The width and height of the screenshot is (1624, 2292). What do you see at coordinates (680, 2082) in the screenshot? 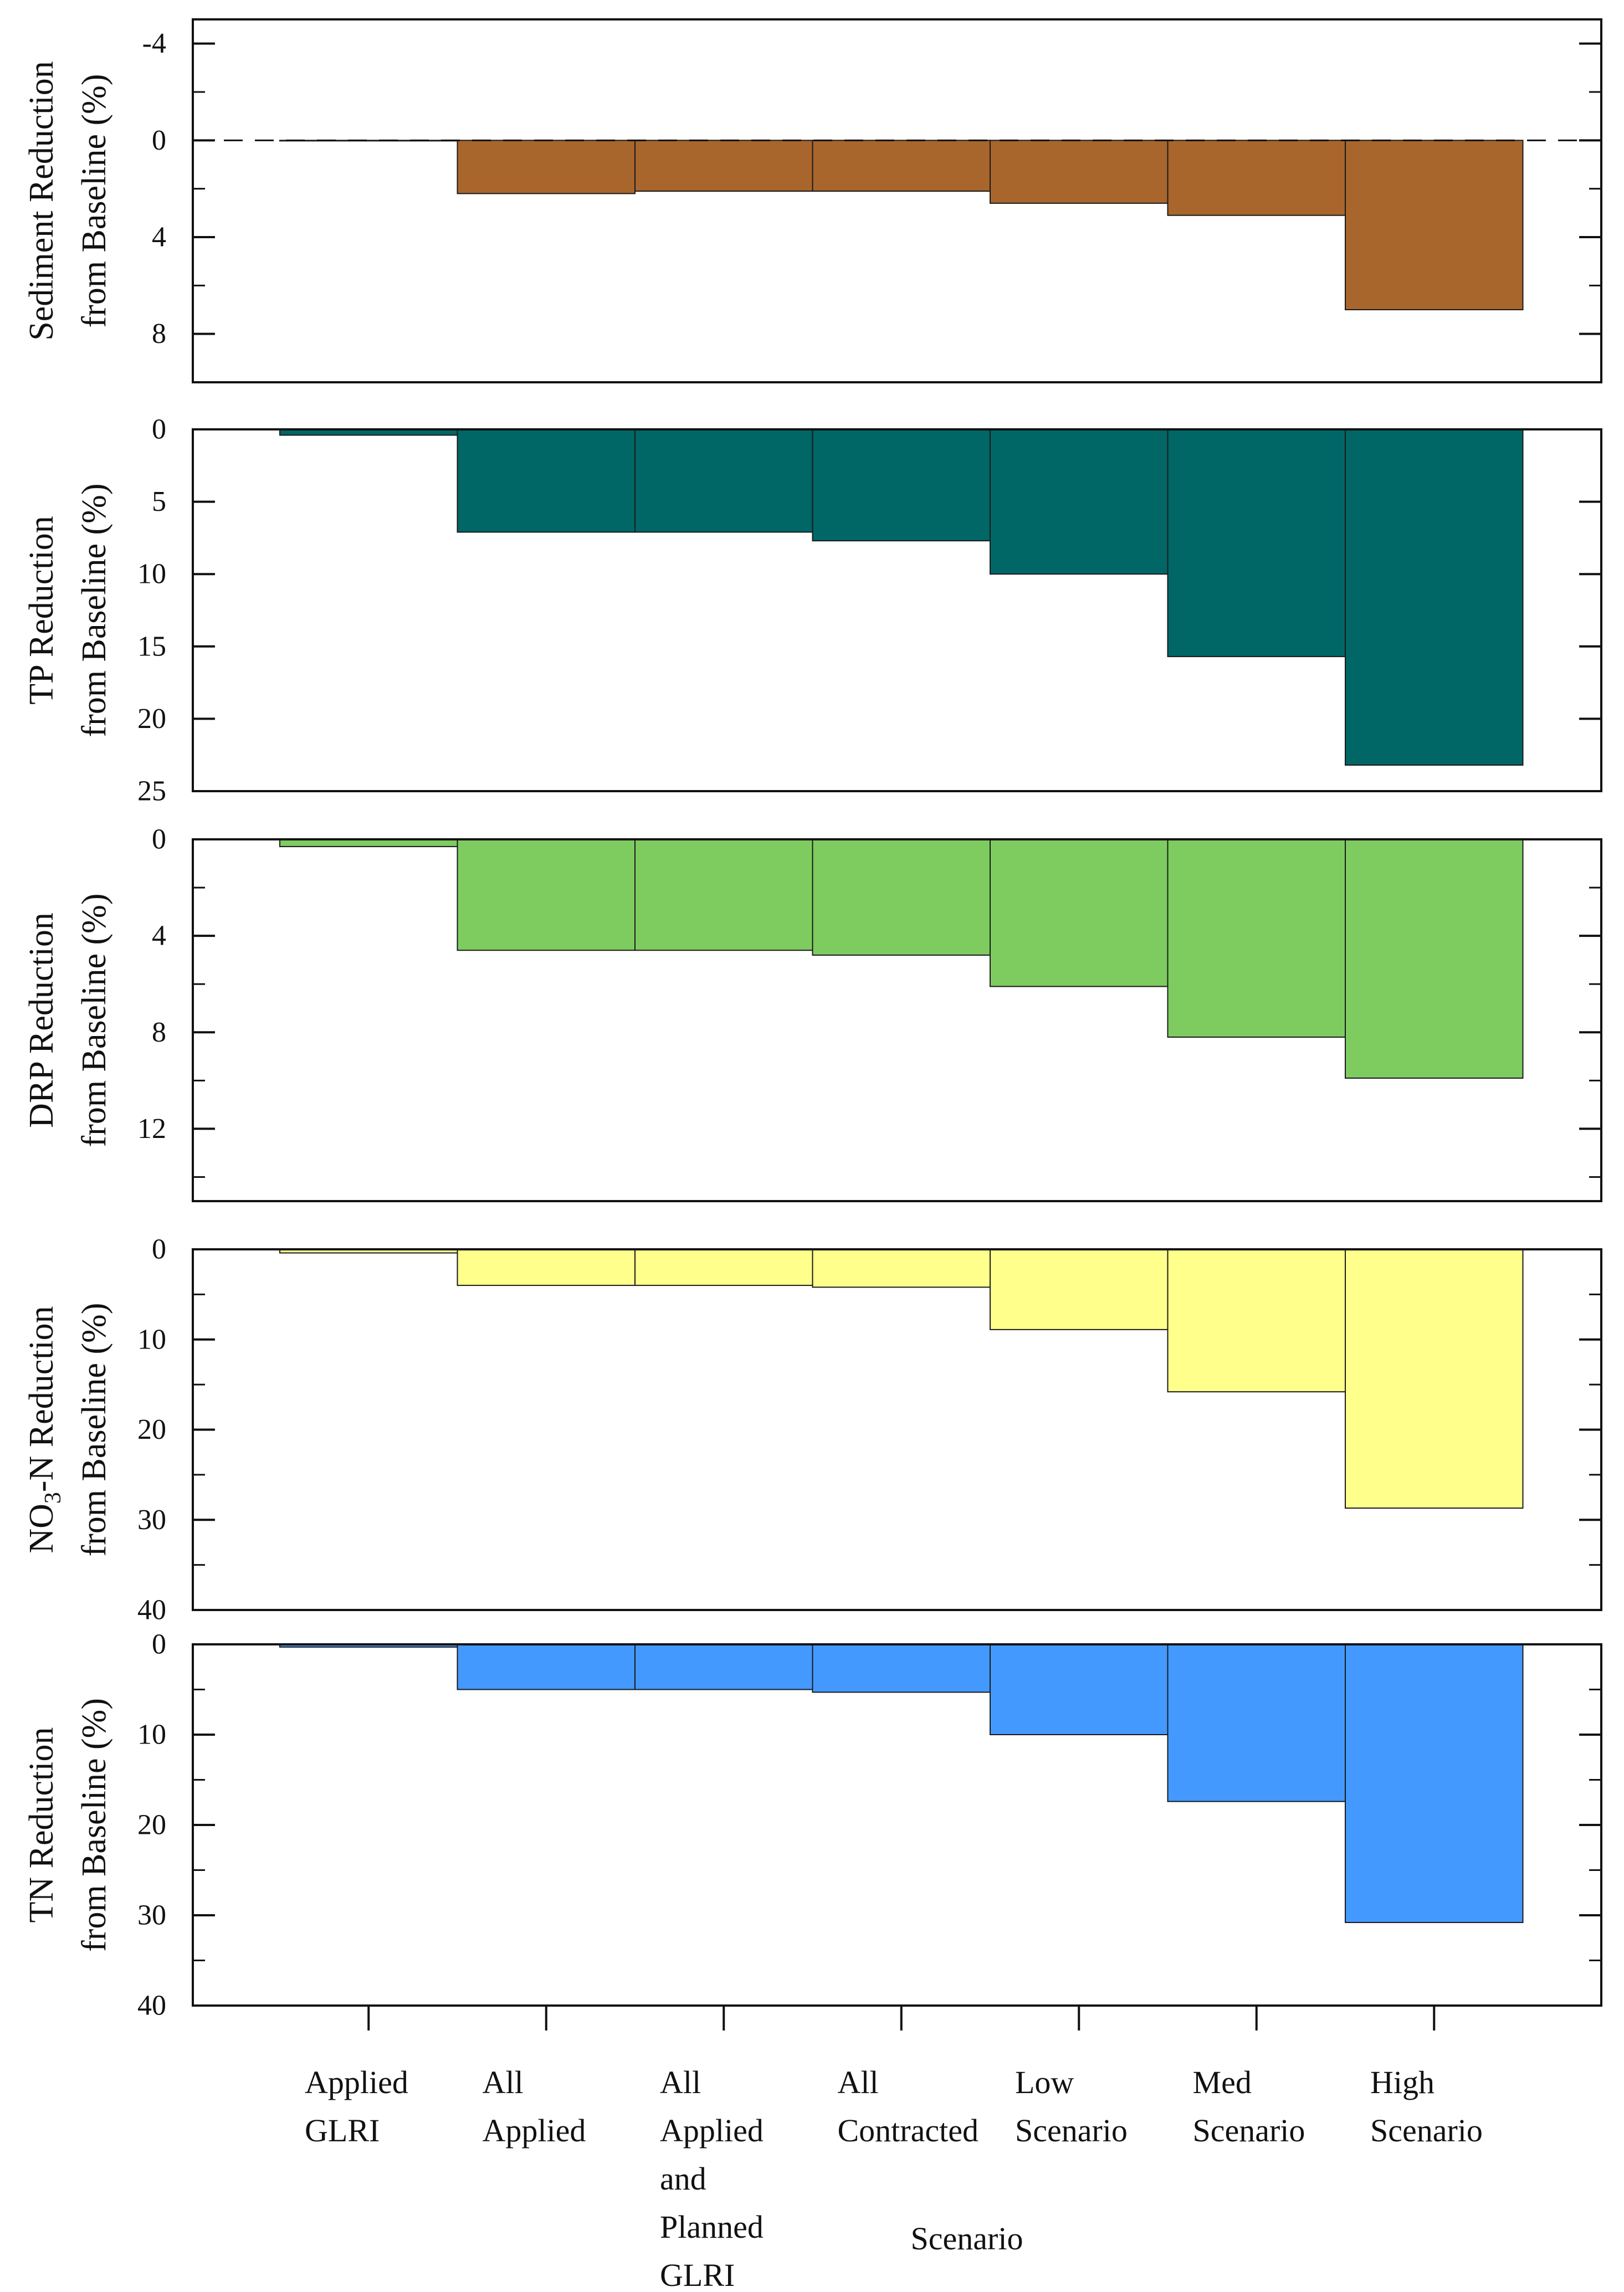
I see `x-category-label-2-0: All` at bounding box center [680, 2082].